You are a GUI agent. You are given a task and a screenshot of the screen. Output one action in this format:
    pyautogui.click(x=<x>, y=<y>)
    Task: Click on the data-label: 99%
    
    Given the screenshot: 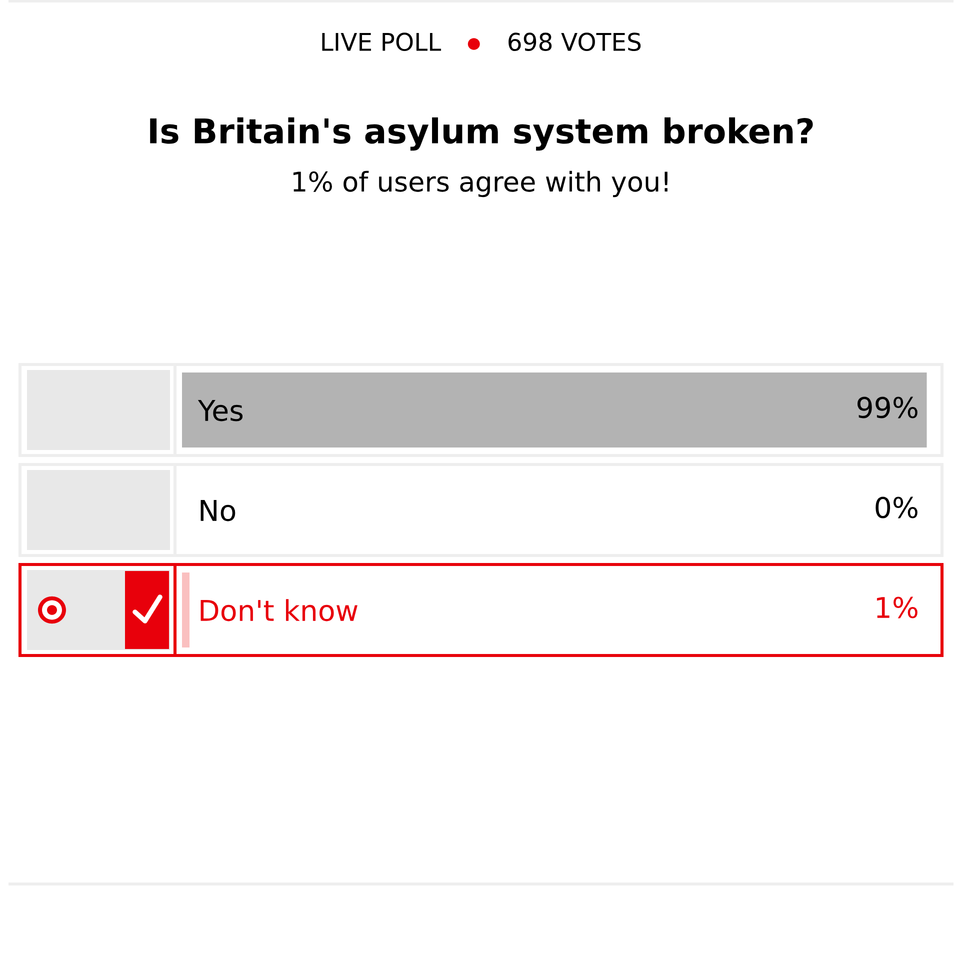 What is the action you would take?
    pyautogui.click(x=888, y=407)
    